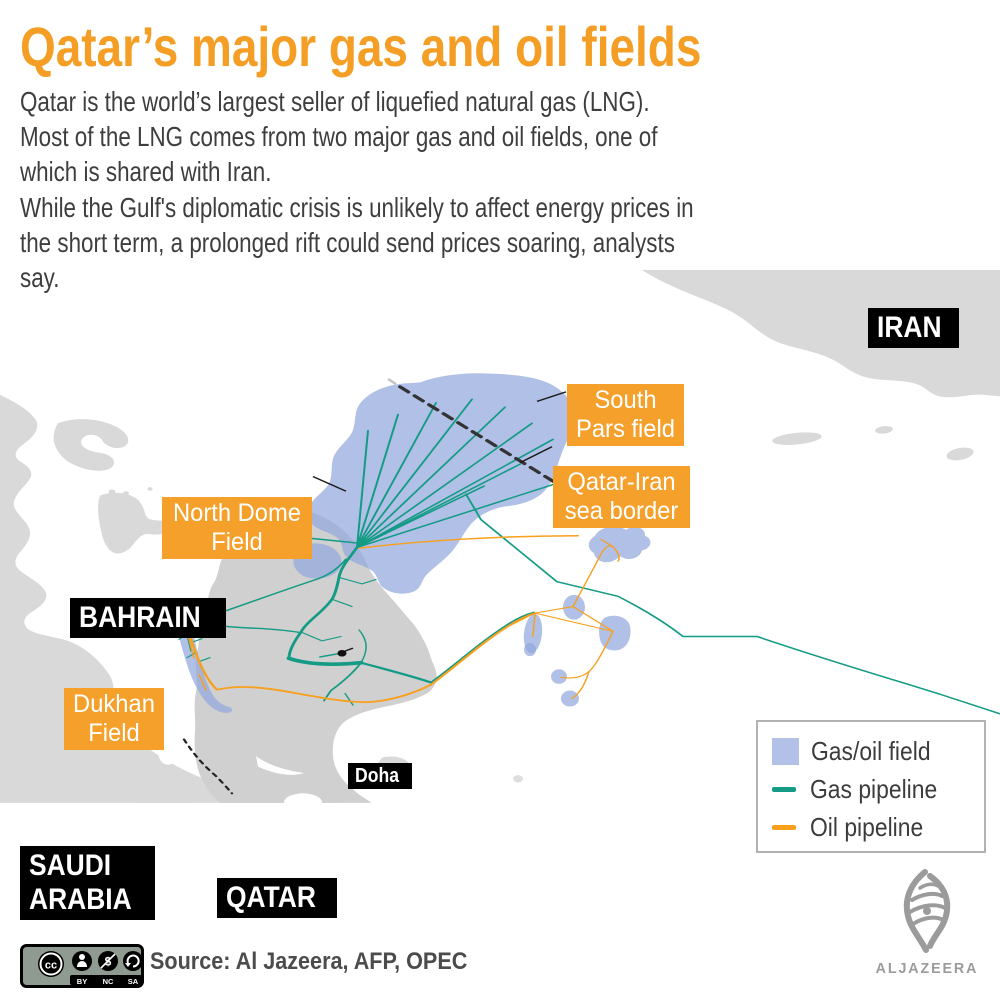 The image size is (1000, 1000). I want to click on water-inlets, so click(240, 772).